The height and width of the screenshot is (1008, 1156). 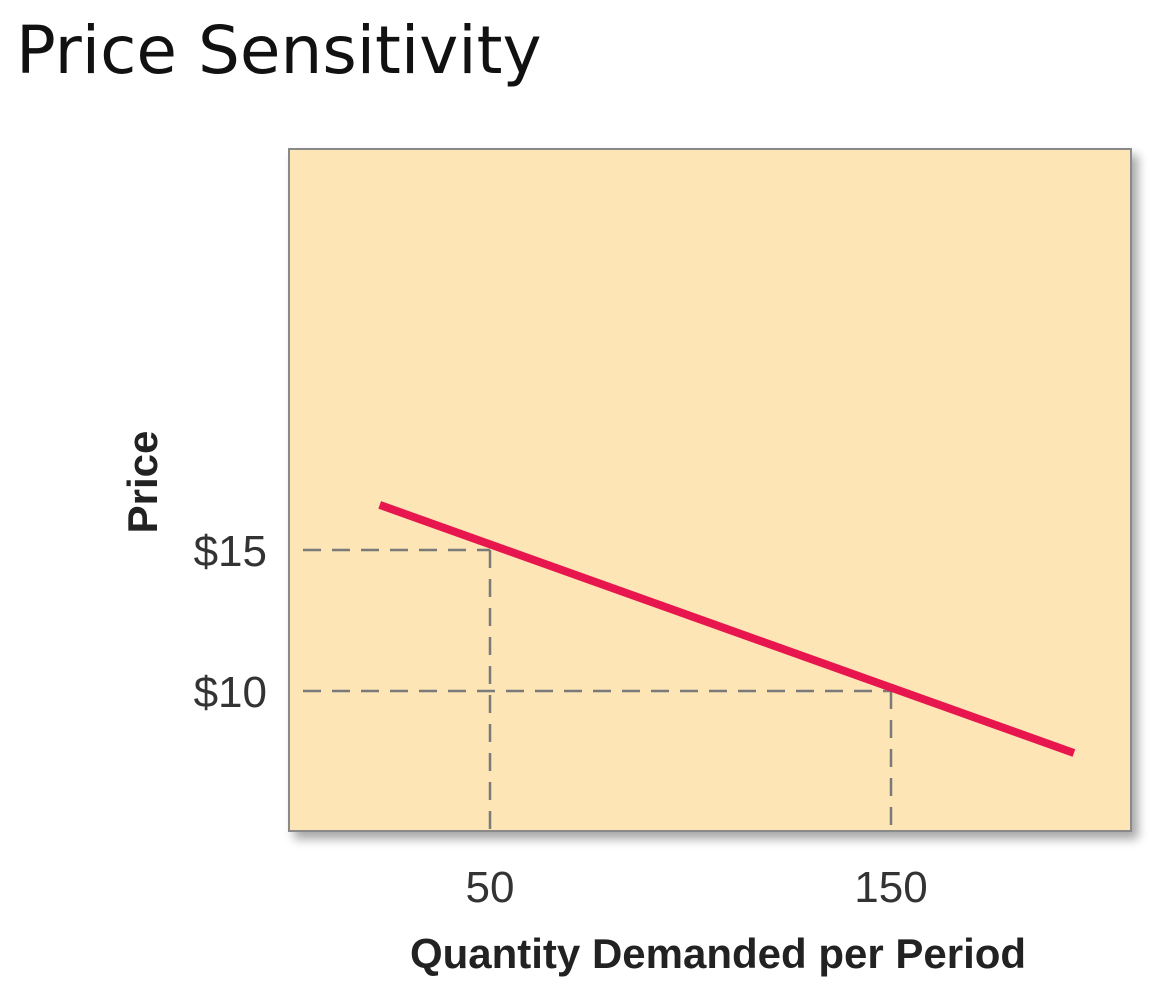 I want to click on slide-title: Price Sensitivity, so click(x=279, y=50).